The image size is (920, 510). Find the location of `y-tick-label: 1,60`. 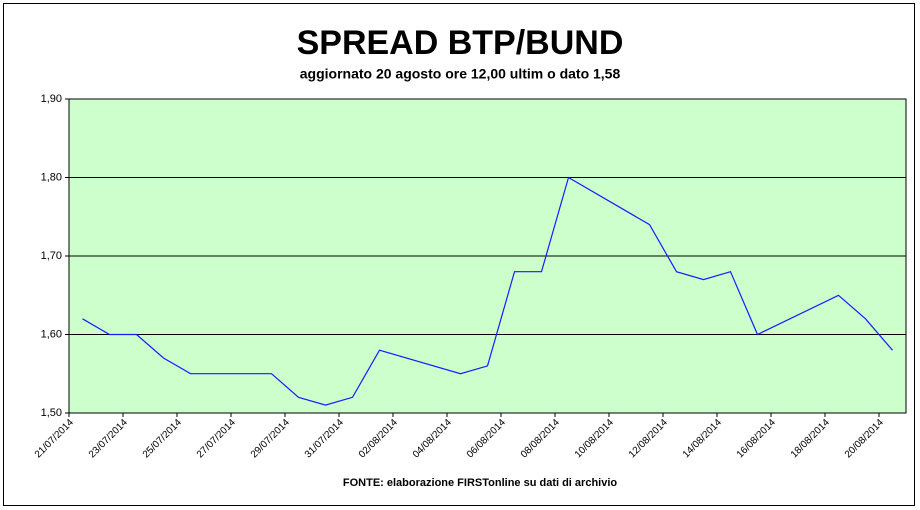

y-tick-label: 1,60 is located at coordinates (51, 334).